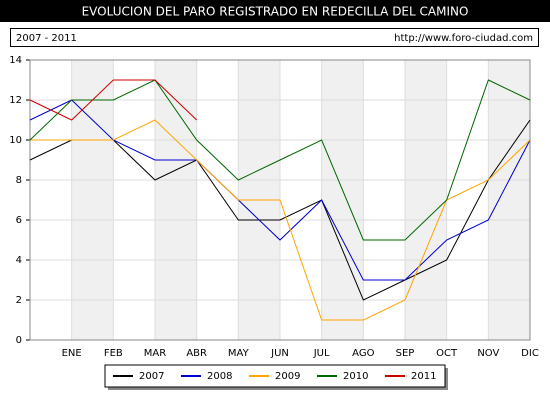 This screenshot has width=550, height=400. I want to click on series-line, so click(113, 100).